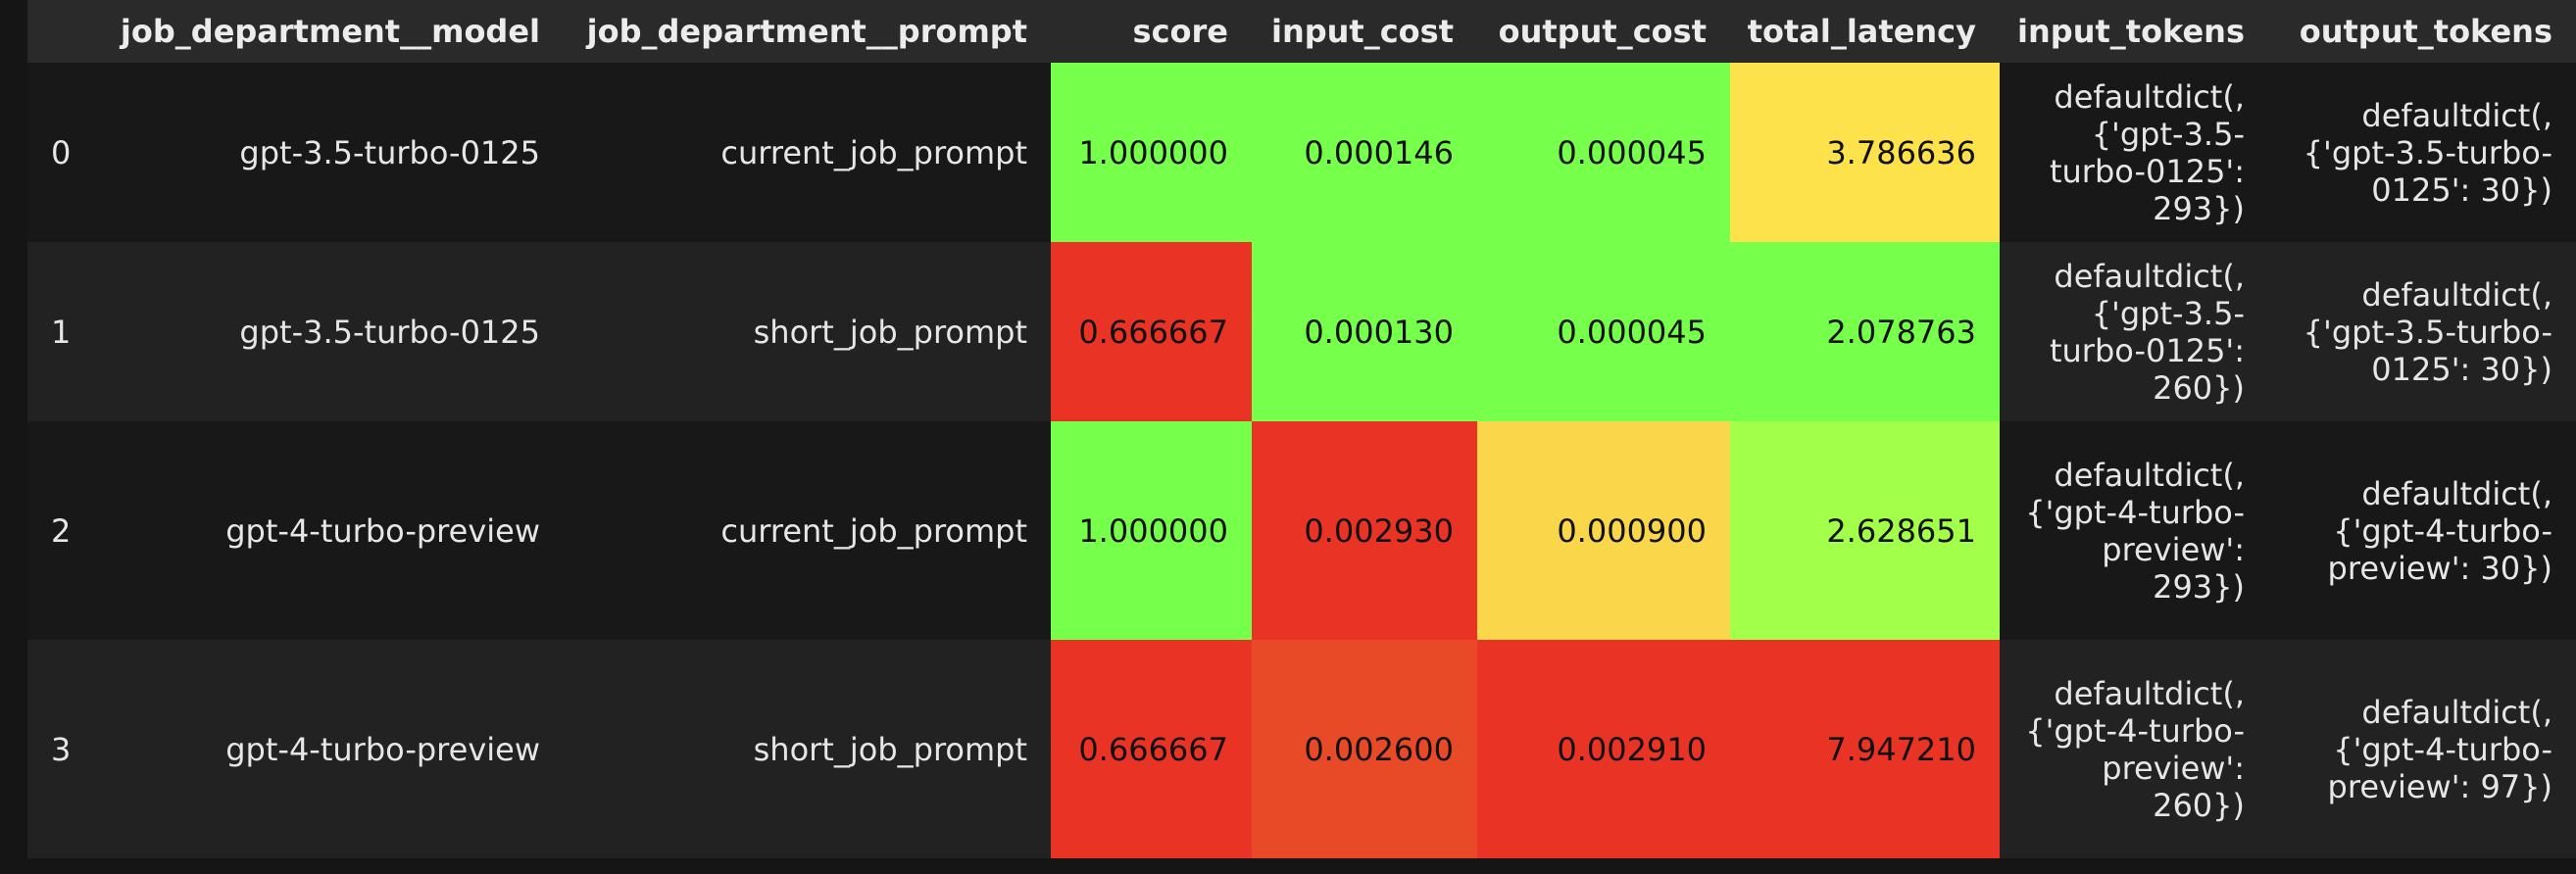  Describe the element at coordinates (1865, 530) in the screenshot. I see `cell-total-latency: 2.628651` at that location.